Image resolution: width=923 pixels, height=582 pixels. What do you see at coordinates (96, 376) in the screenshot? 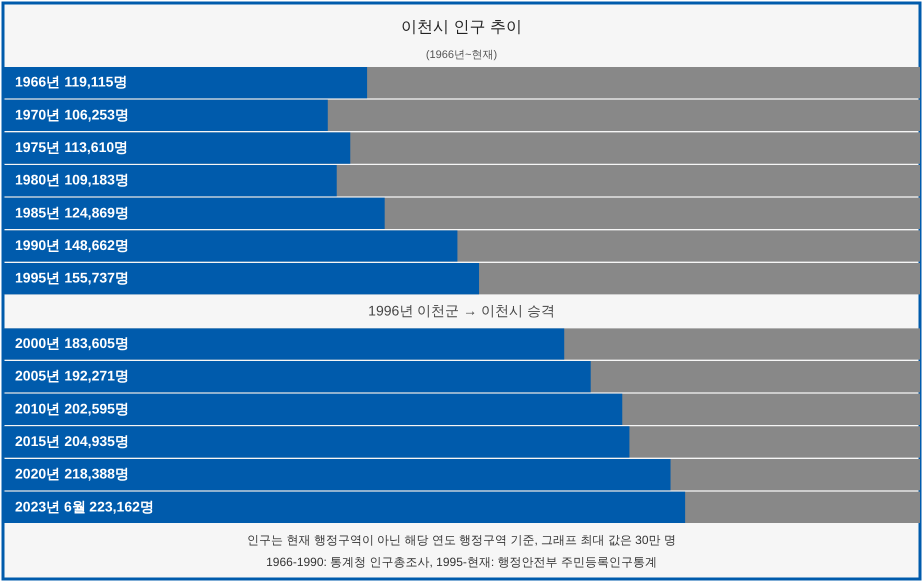
I see `data-label: 192,271명` at bounding box center [96, 376].